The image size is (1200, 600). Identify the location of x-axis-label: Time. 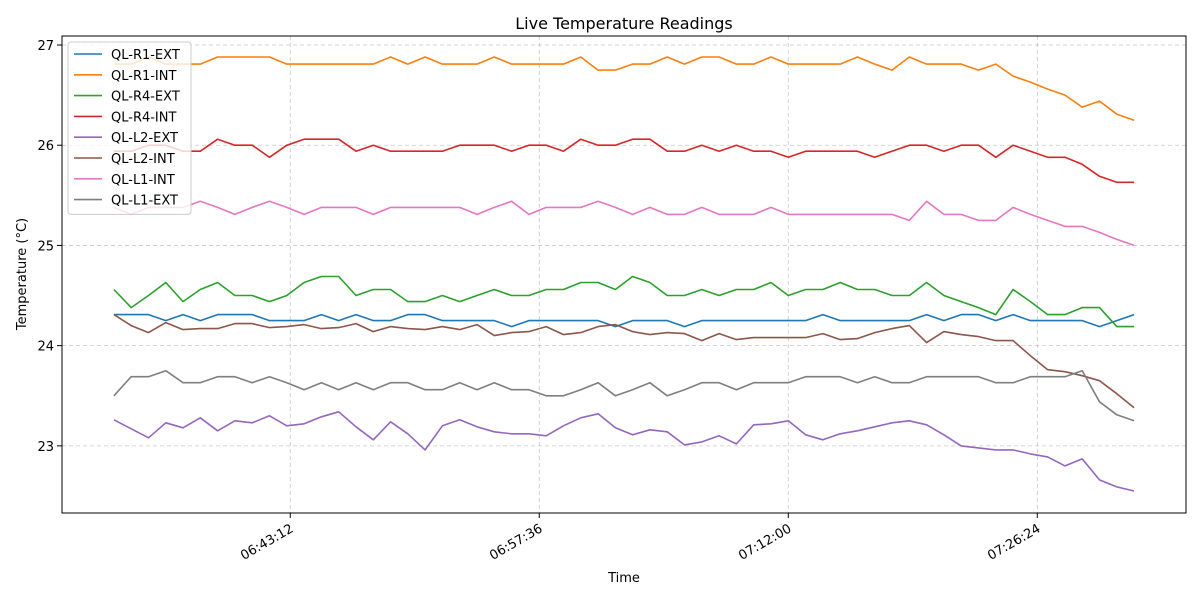
(623, 578).